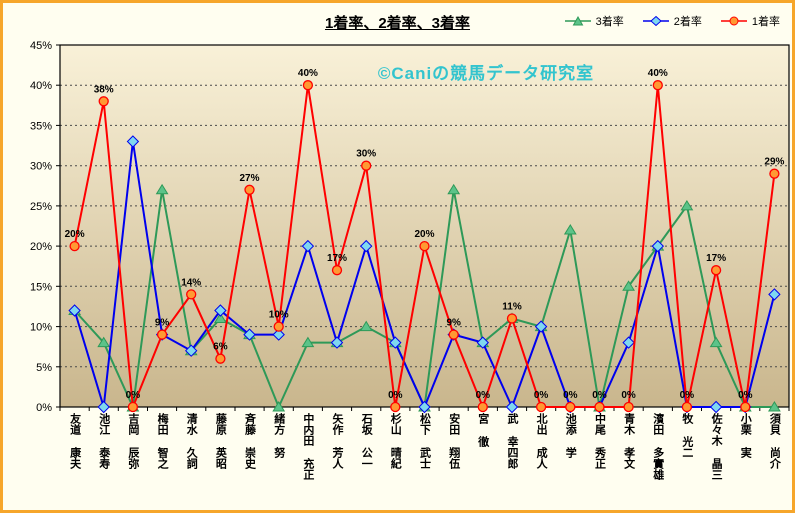 The width and height of the screenshot is (795, 513). I want to click on y-tick-label: 30%, so click(41, 167).